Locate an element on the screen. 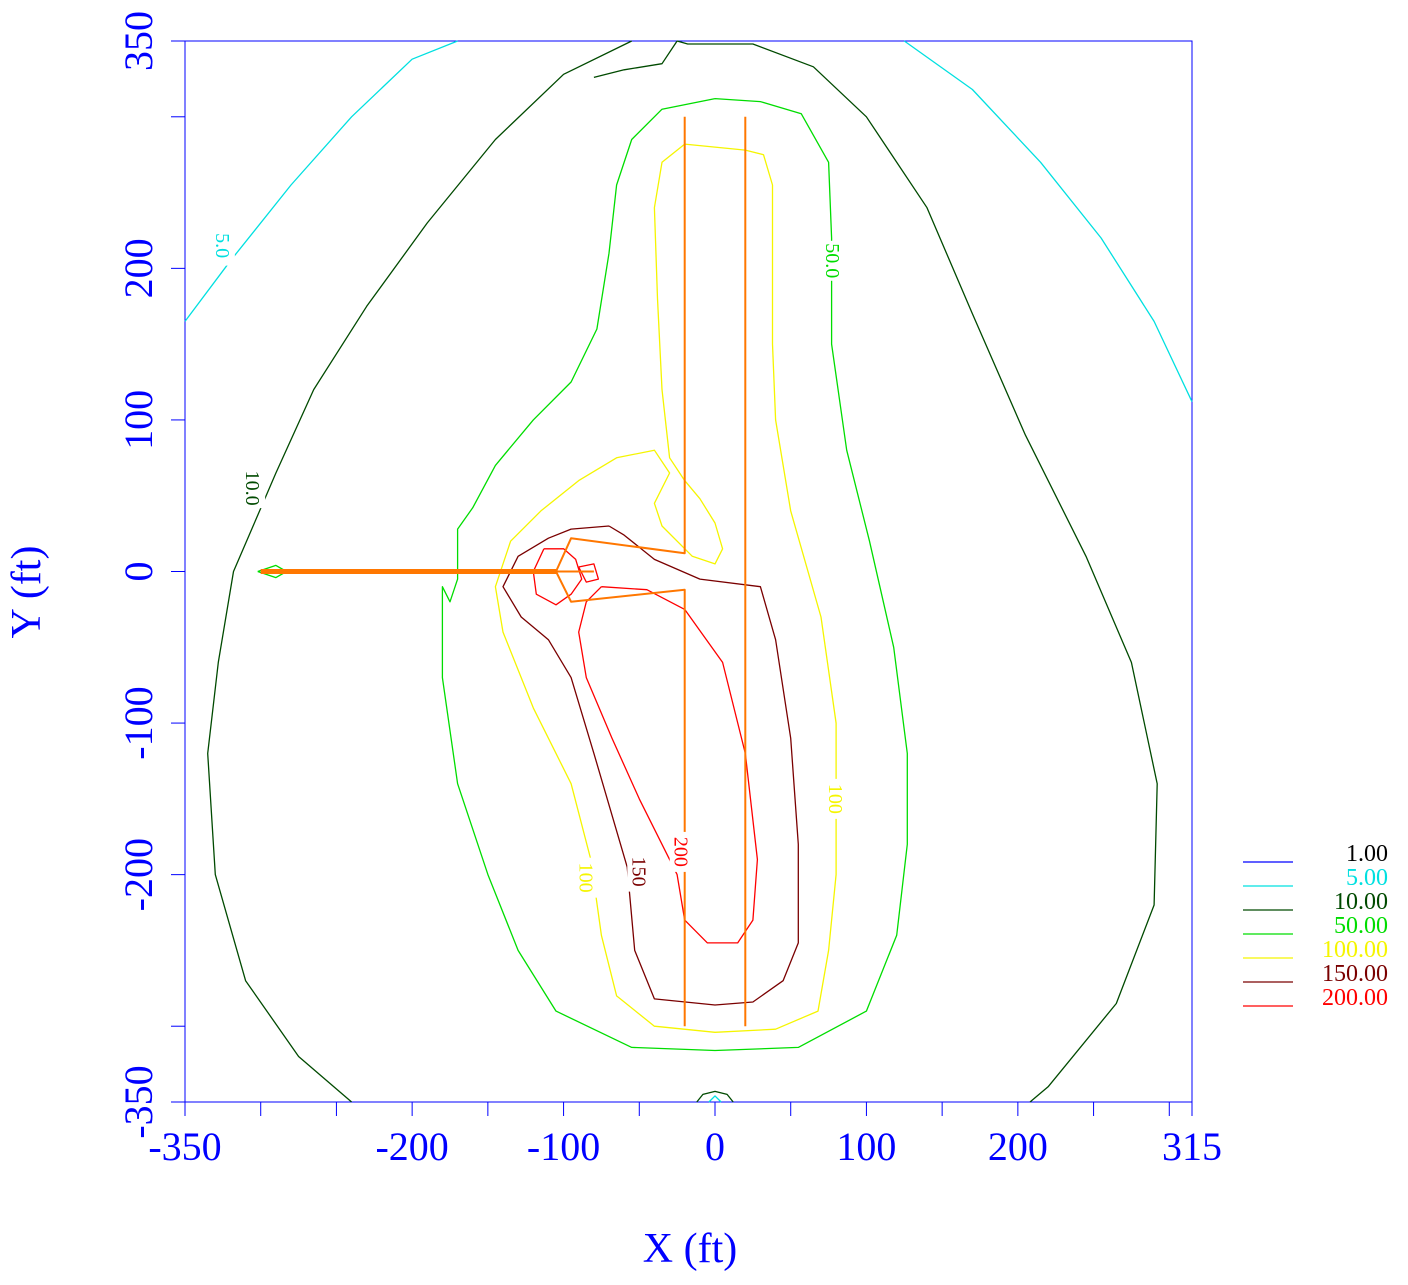  x-tick-label: 315 is located at coordinates (1192, 1146).